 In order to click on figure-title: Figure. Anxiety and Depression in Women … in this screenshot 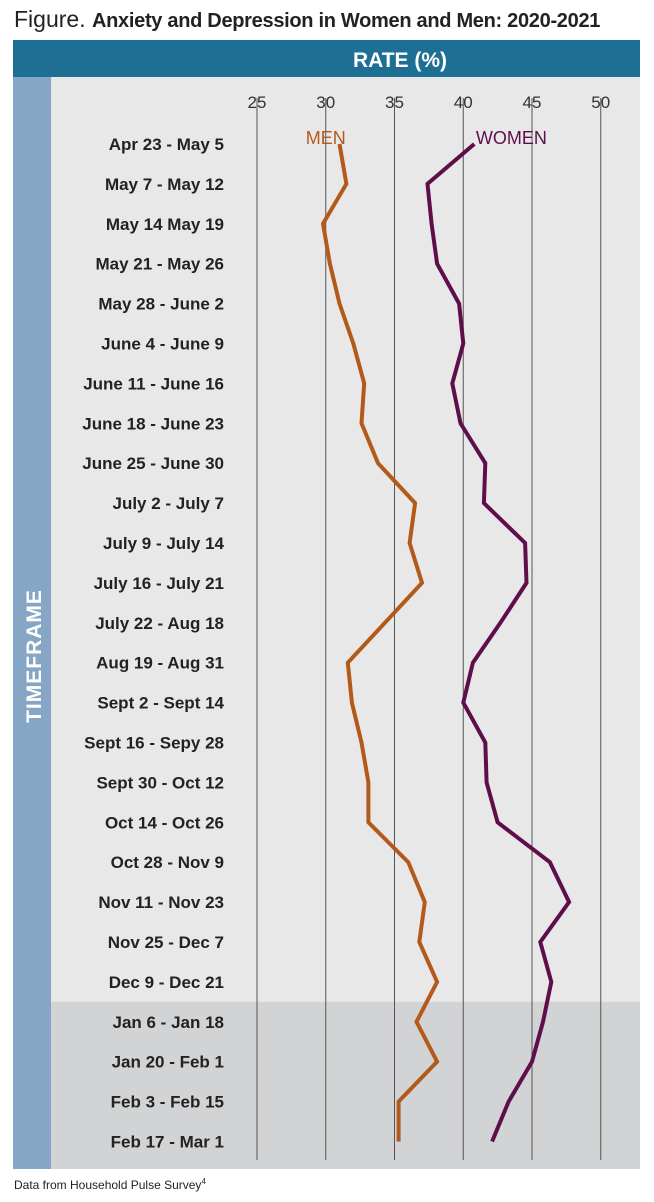, I will do `click(307, 19)`.